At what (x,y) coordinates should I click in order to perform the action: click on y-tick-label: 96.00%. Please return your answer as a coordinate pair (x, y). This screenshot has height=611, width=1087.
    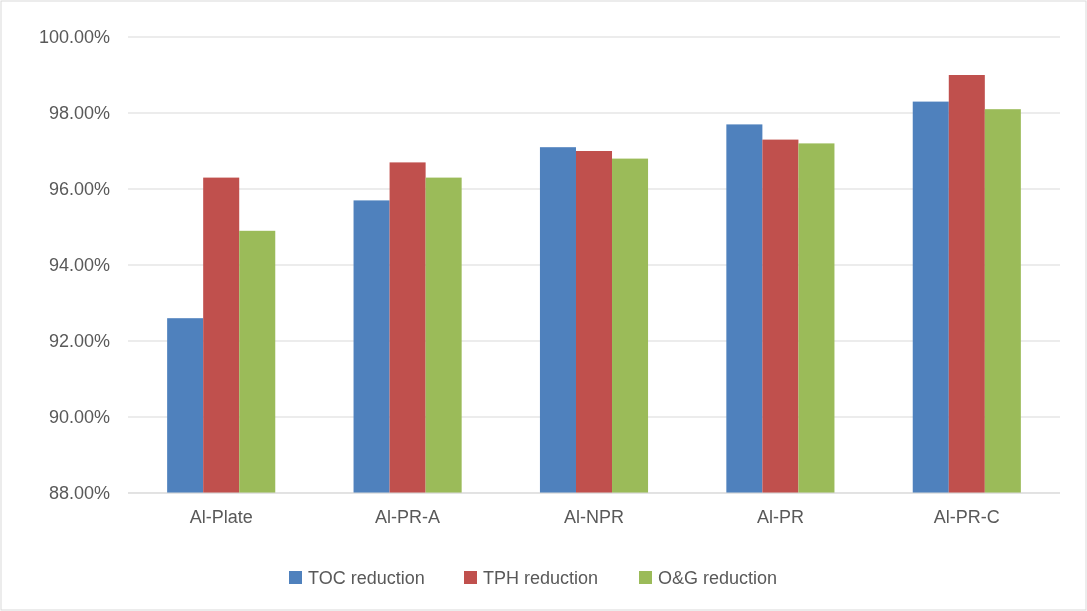
    Looking at the image, I should click on (79, 189).